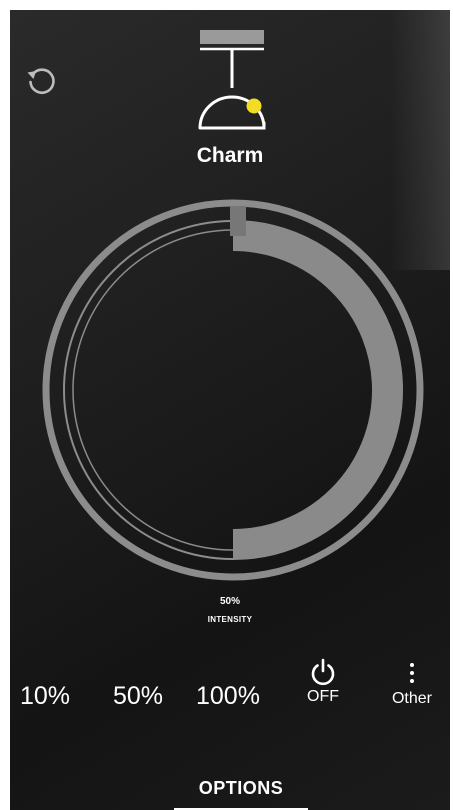 The height and width of the screenshot is (810, 453). What do you see at coordinates (323, 672) in the screenshot?
I see `power-icon` at bounding box center [323, 672].